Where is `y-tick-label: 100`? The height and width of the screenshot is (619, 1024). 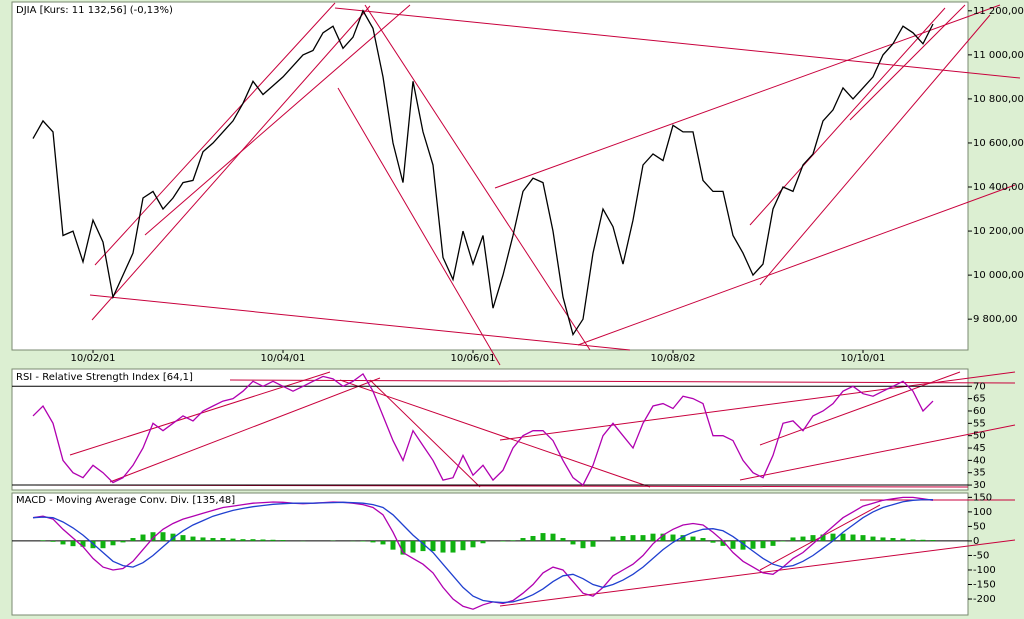 y-tick-label: 100 is located at coordinates (982, 512).